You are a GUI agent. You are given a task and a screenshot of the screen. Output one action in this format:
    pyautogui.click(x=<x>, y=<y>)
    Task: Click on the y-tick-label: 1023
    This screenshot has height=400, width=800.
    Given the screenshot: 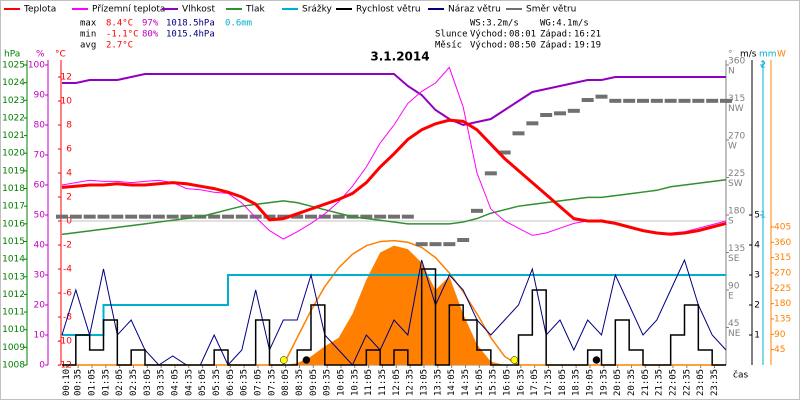 What is the action you would take?
    pyautogui.click(x=13, y=101)
    